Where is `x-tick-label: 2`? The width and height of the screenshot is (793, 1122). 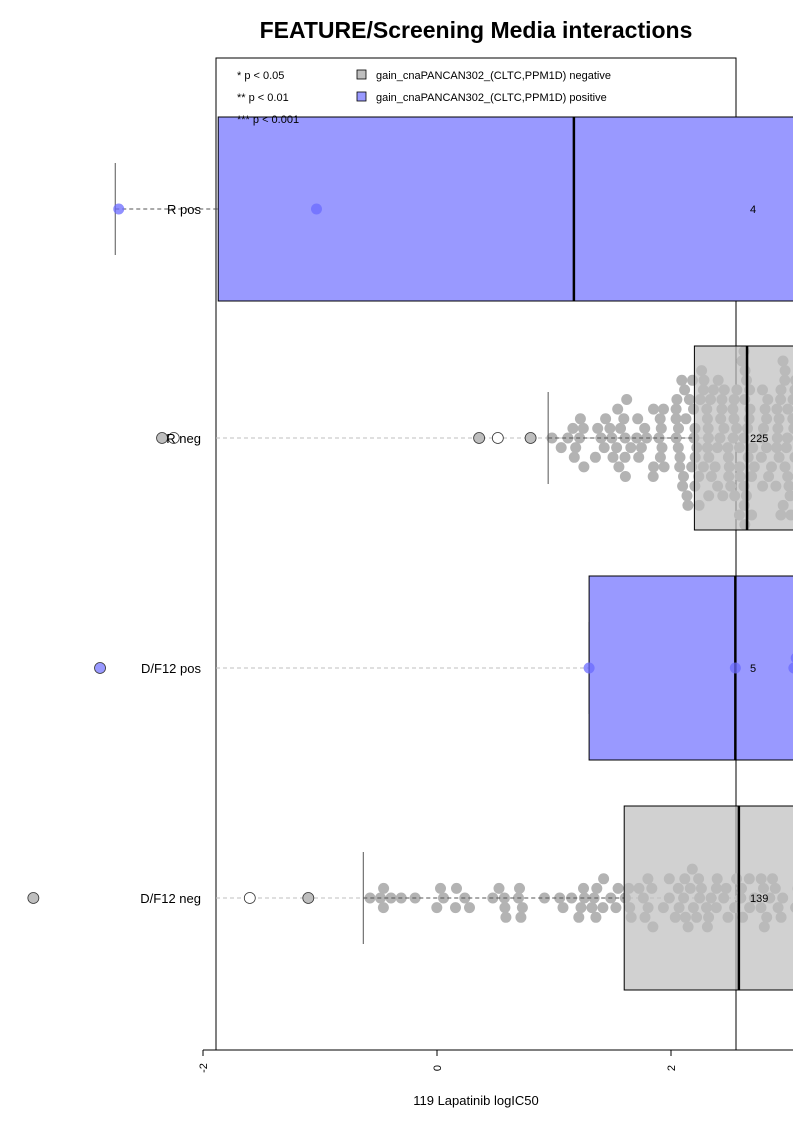 x-tick-label: 2 is located at coordinates (672, 1068).